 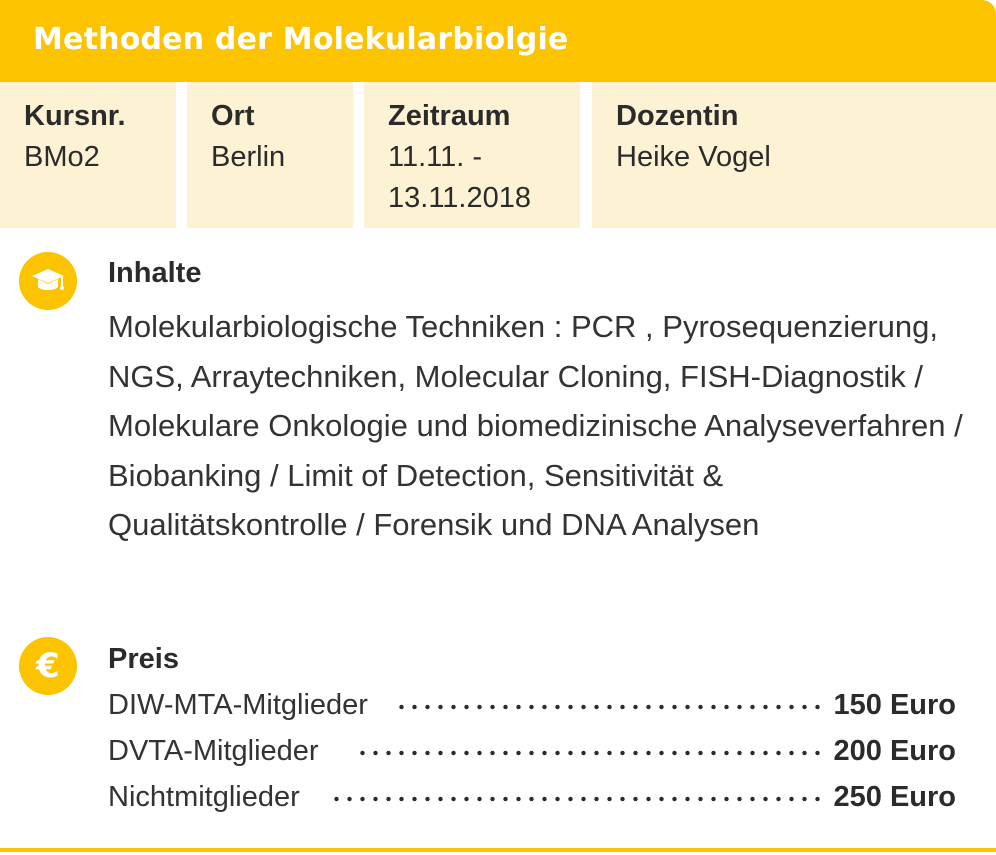 What do you see at coordinates (155, 273) in the screenshot?
I see `contents-heading: Inhalte` at bounding box center [155, 273].